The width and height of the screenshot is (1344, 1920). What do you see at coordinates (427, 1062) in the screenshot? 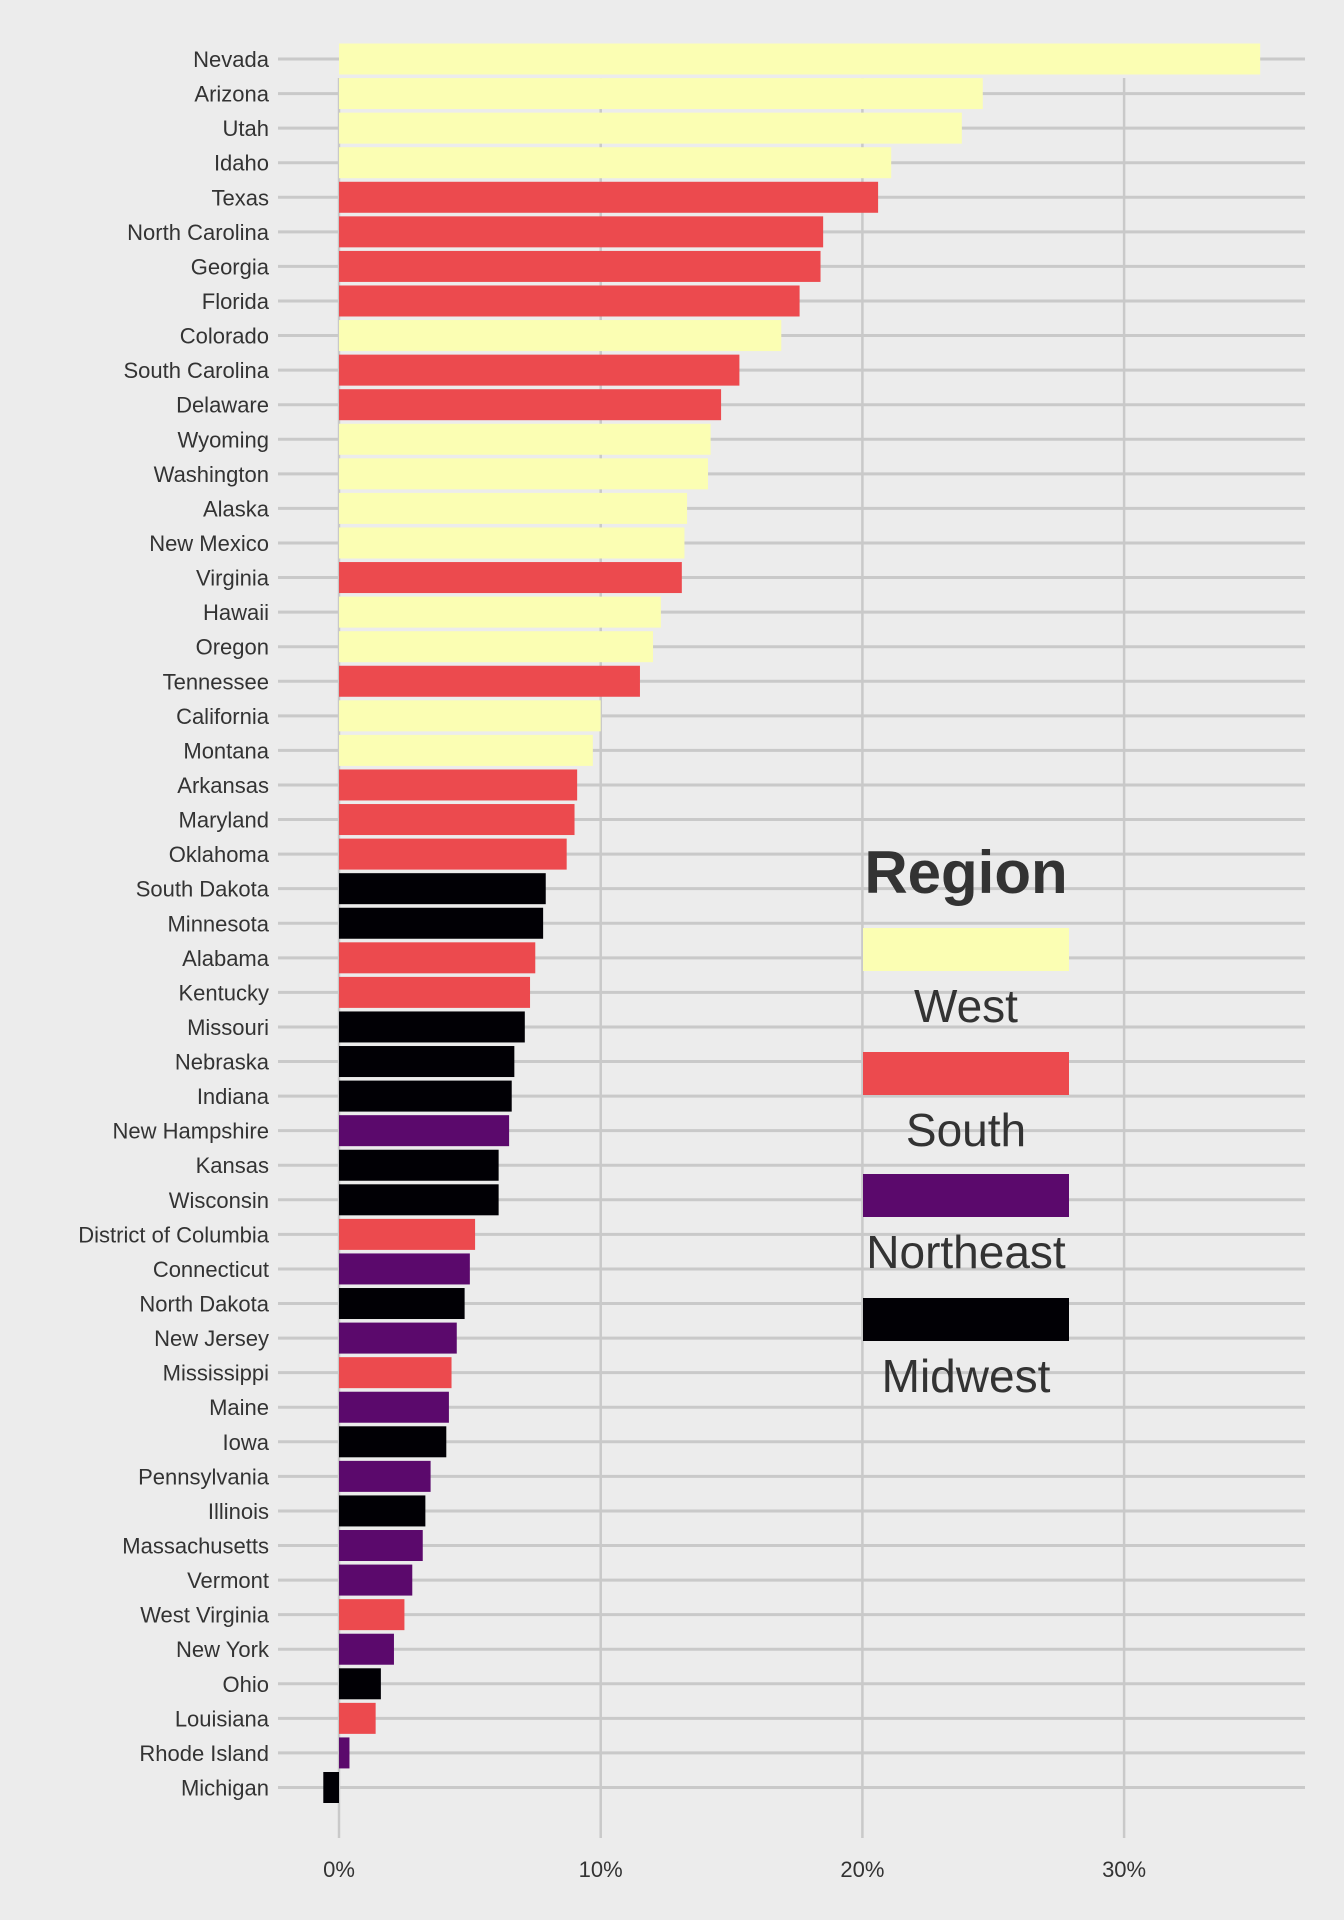
I see `bar-nebraska` at bounding box center [427, 1062].